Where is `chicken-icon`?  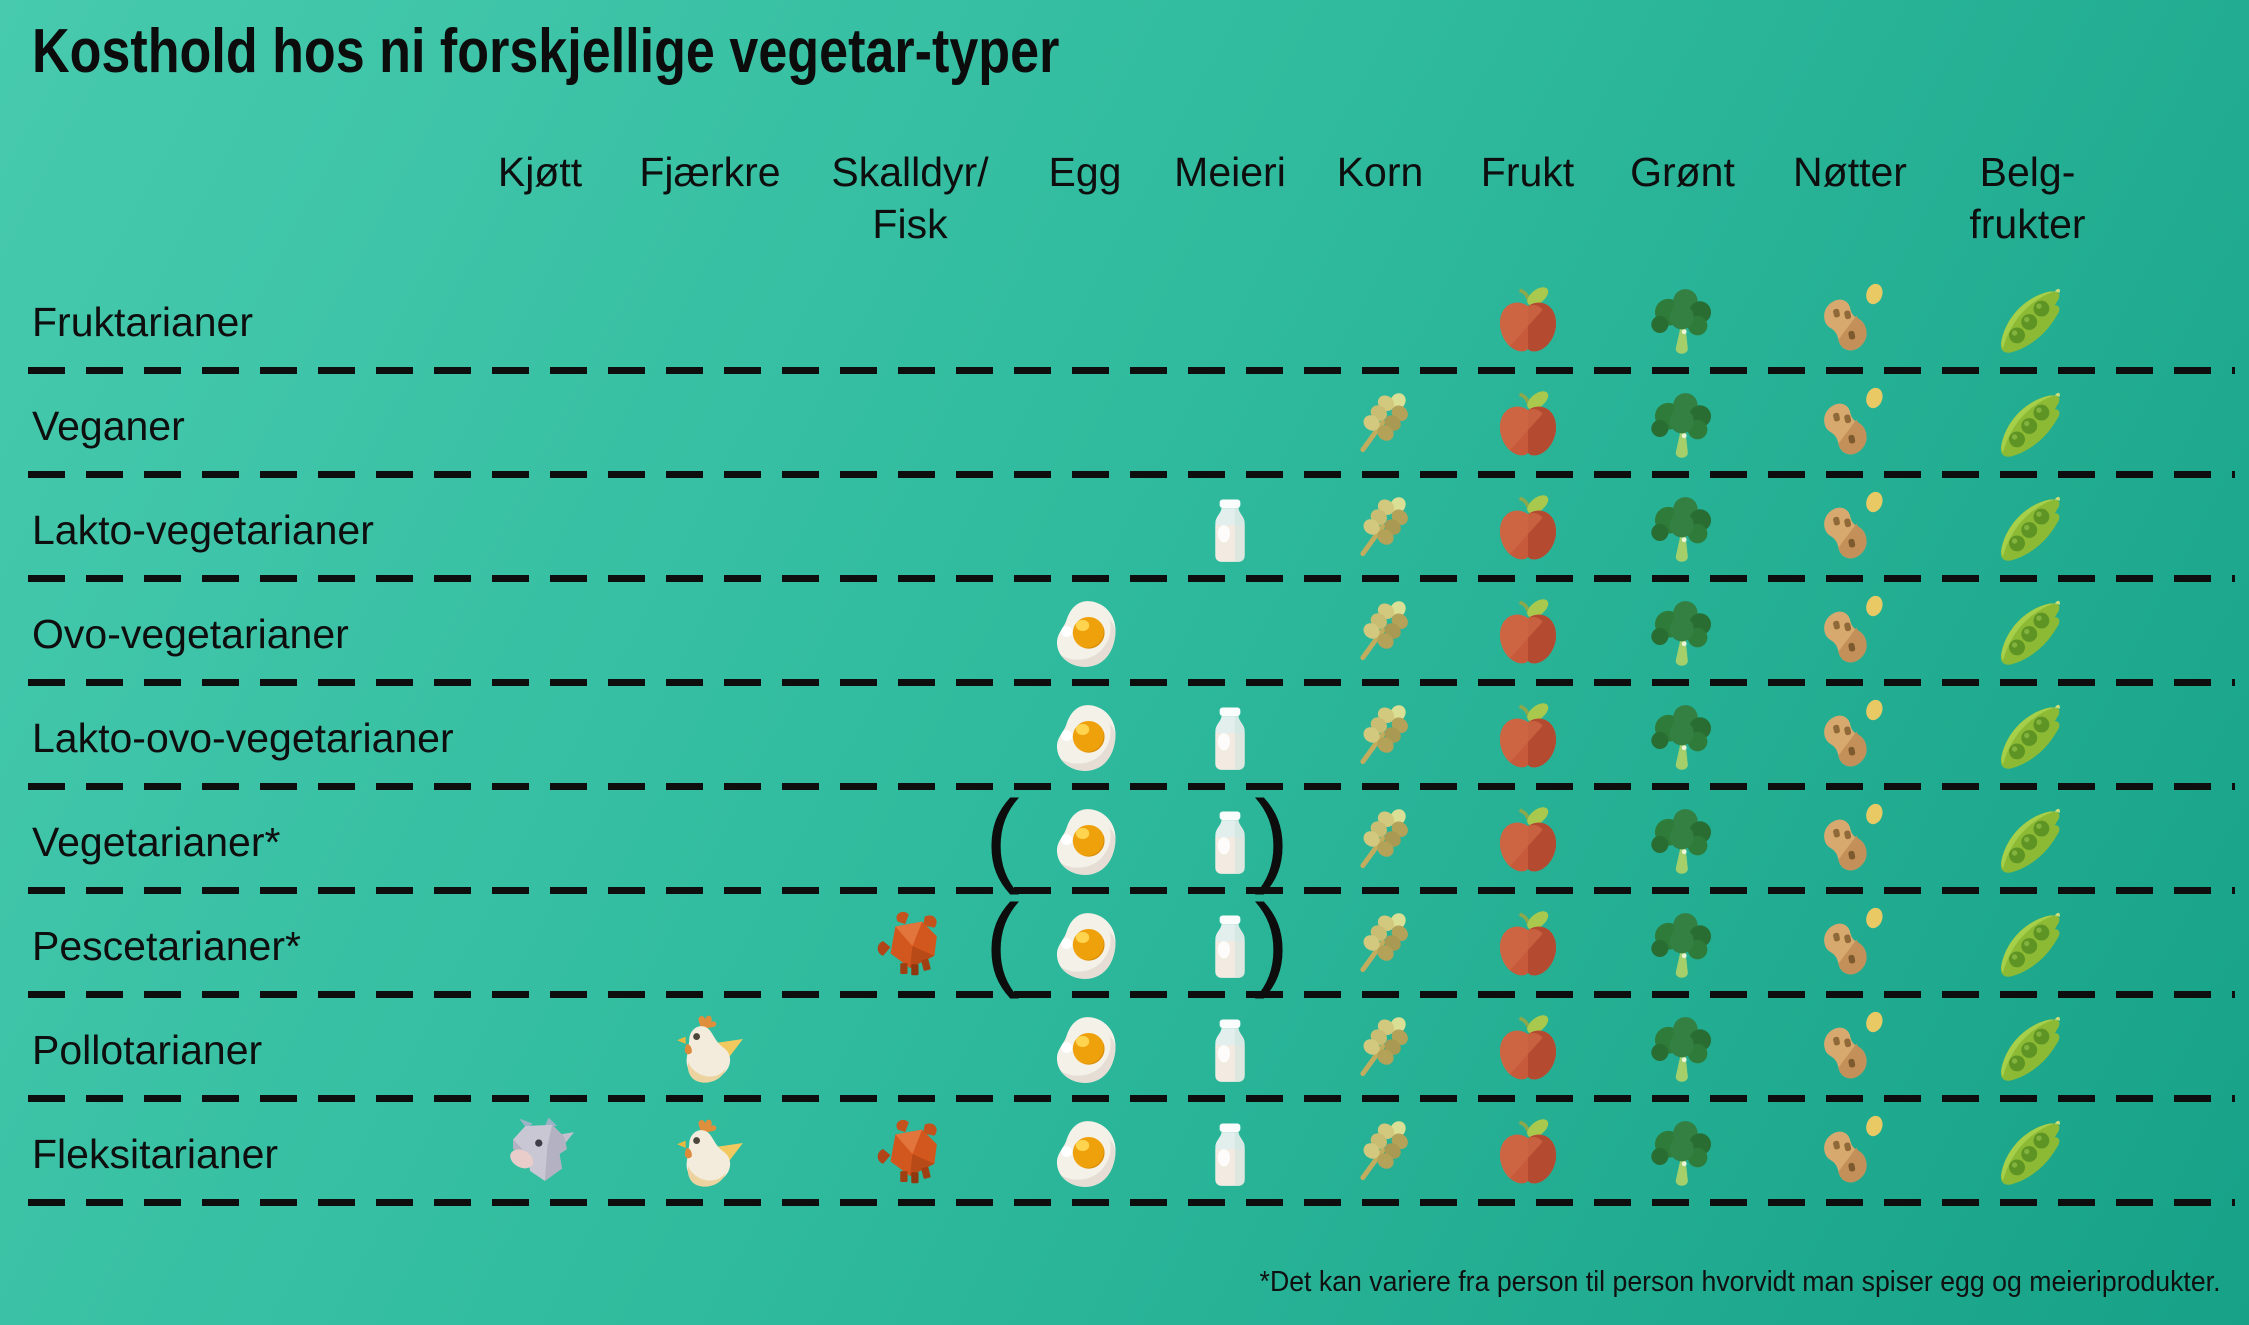
chicken-icon is located at coordinates (710, 1049).